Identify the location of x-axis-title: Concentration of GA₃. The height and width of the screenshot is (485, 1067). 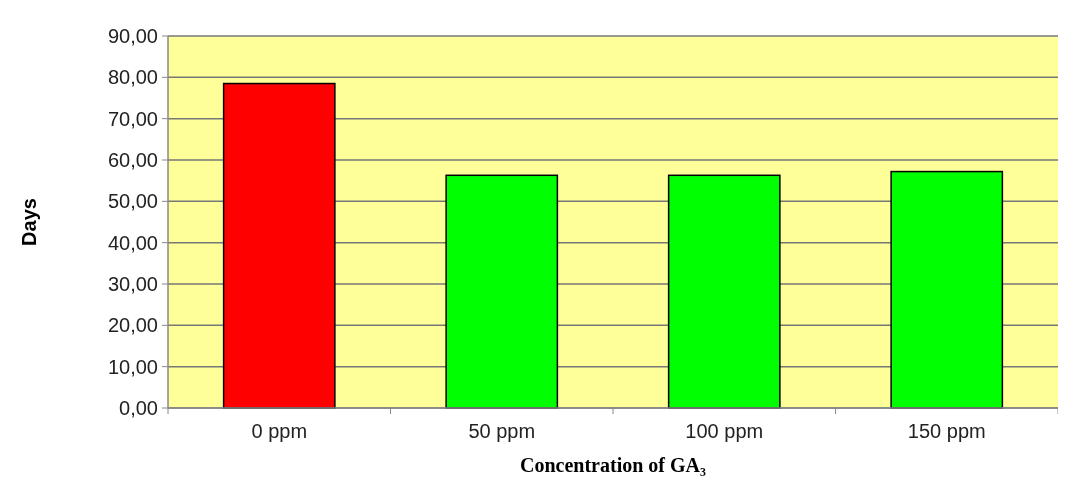
(613, 465).